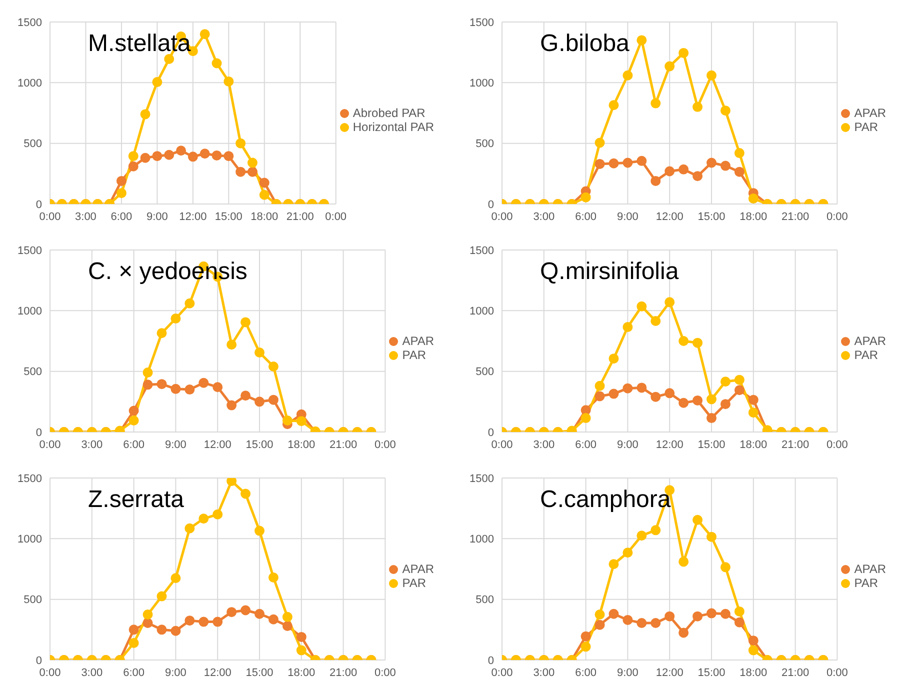 The height and width of the screenshot is (686, 907). I want to click on legend-label: PAR, so click(866, 355).